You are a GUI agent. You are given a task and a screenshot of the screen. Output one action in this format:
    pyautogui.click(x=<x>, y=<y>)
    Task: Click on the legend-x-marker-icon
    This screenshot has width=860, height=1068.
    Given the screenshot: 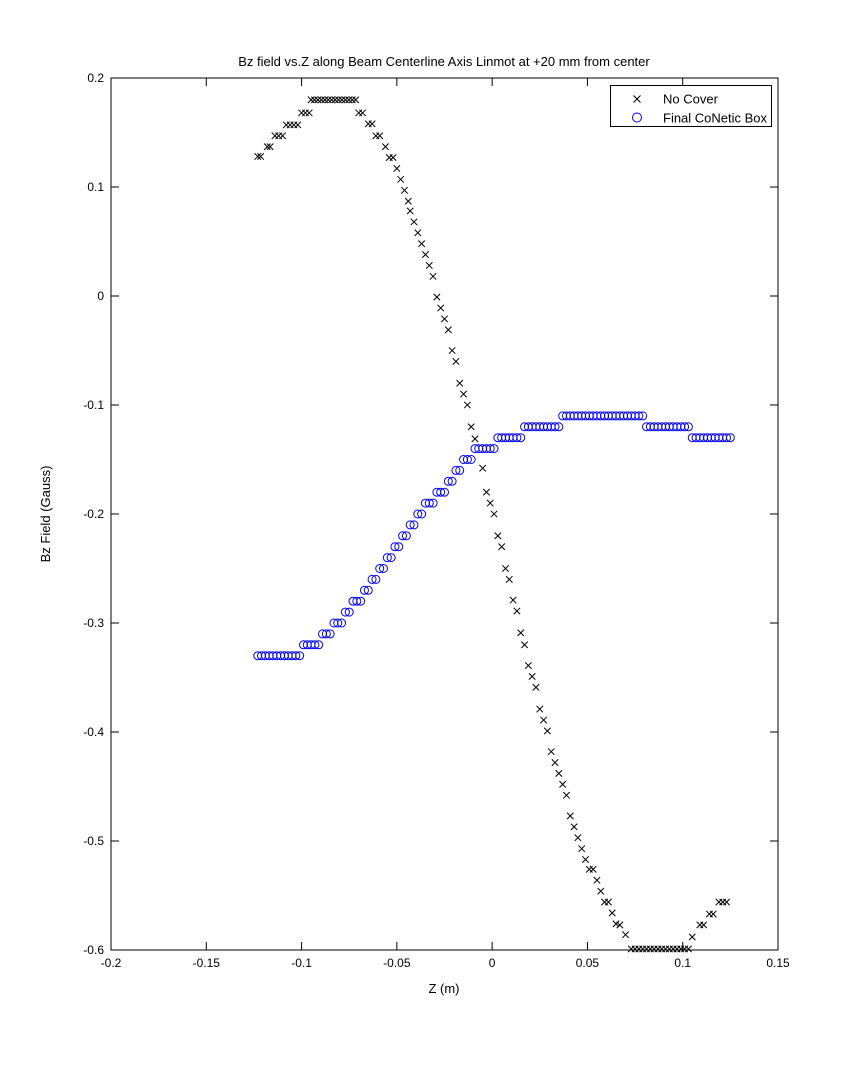 What is the action you would take?
    pyautogui.click(x=637, y=99)
    